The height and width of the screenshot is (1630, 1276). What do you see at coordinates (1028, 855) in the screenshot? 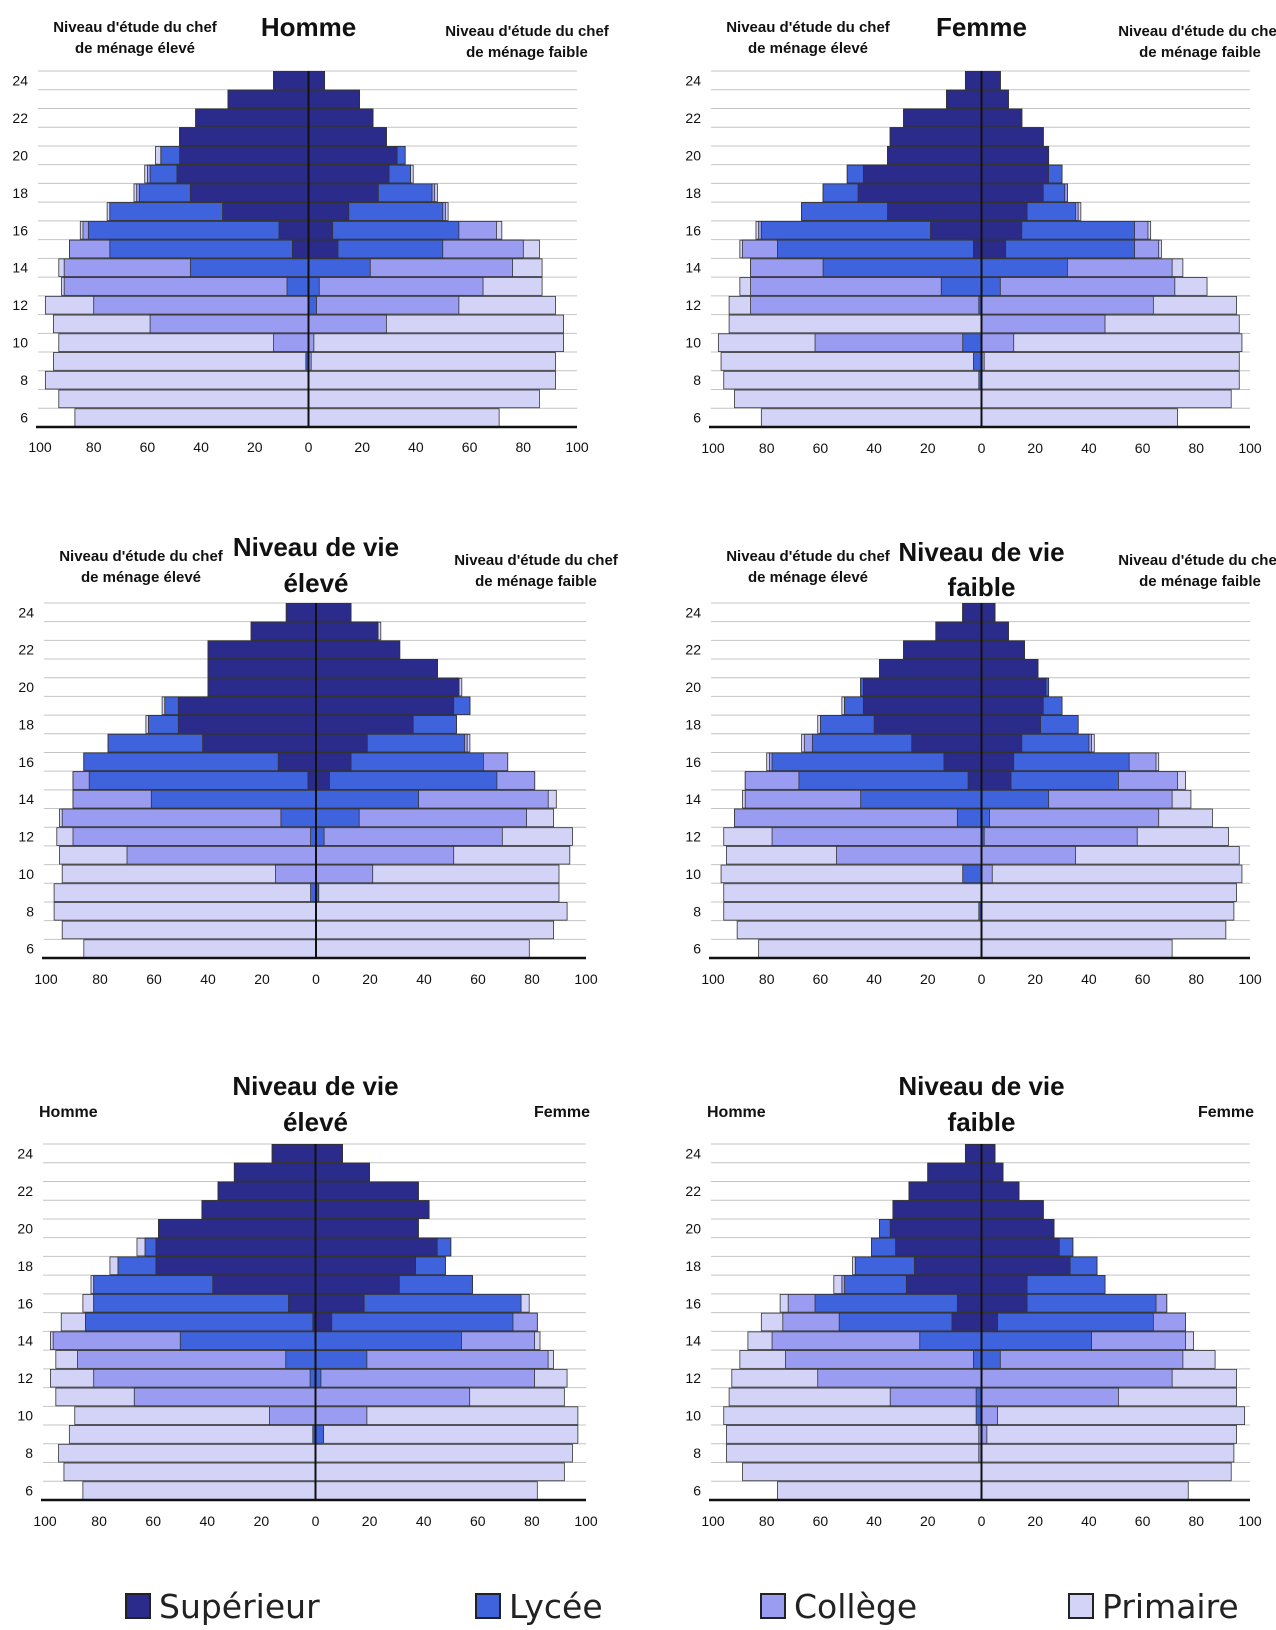
I see `chart-4-bar-right-age-11-college` at bounding box center [1028, 855].